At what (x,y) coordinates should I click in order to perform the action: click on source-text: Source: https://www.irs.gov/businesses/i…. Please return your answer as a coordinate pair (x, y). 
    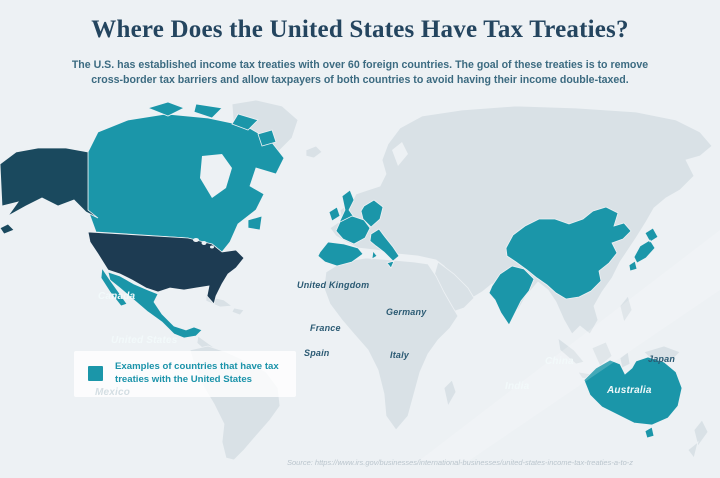
    Looking at the image, I should click on (460, 462).